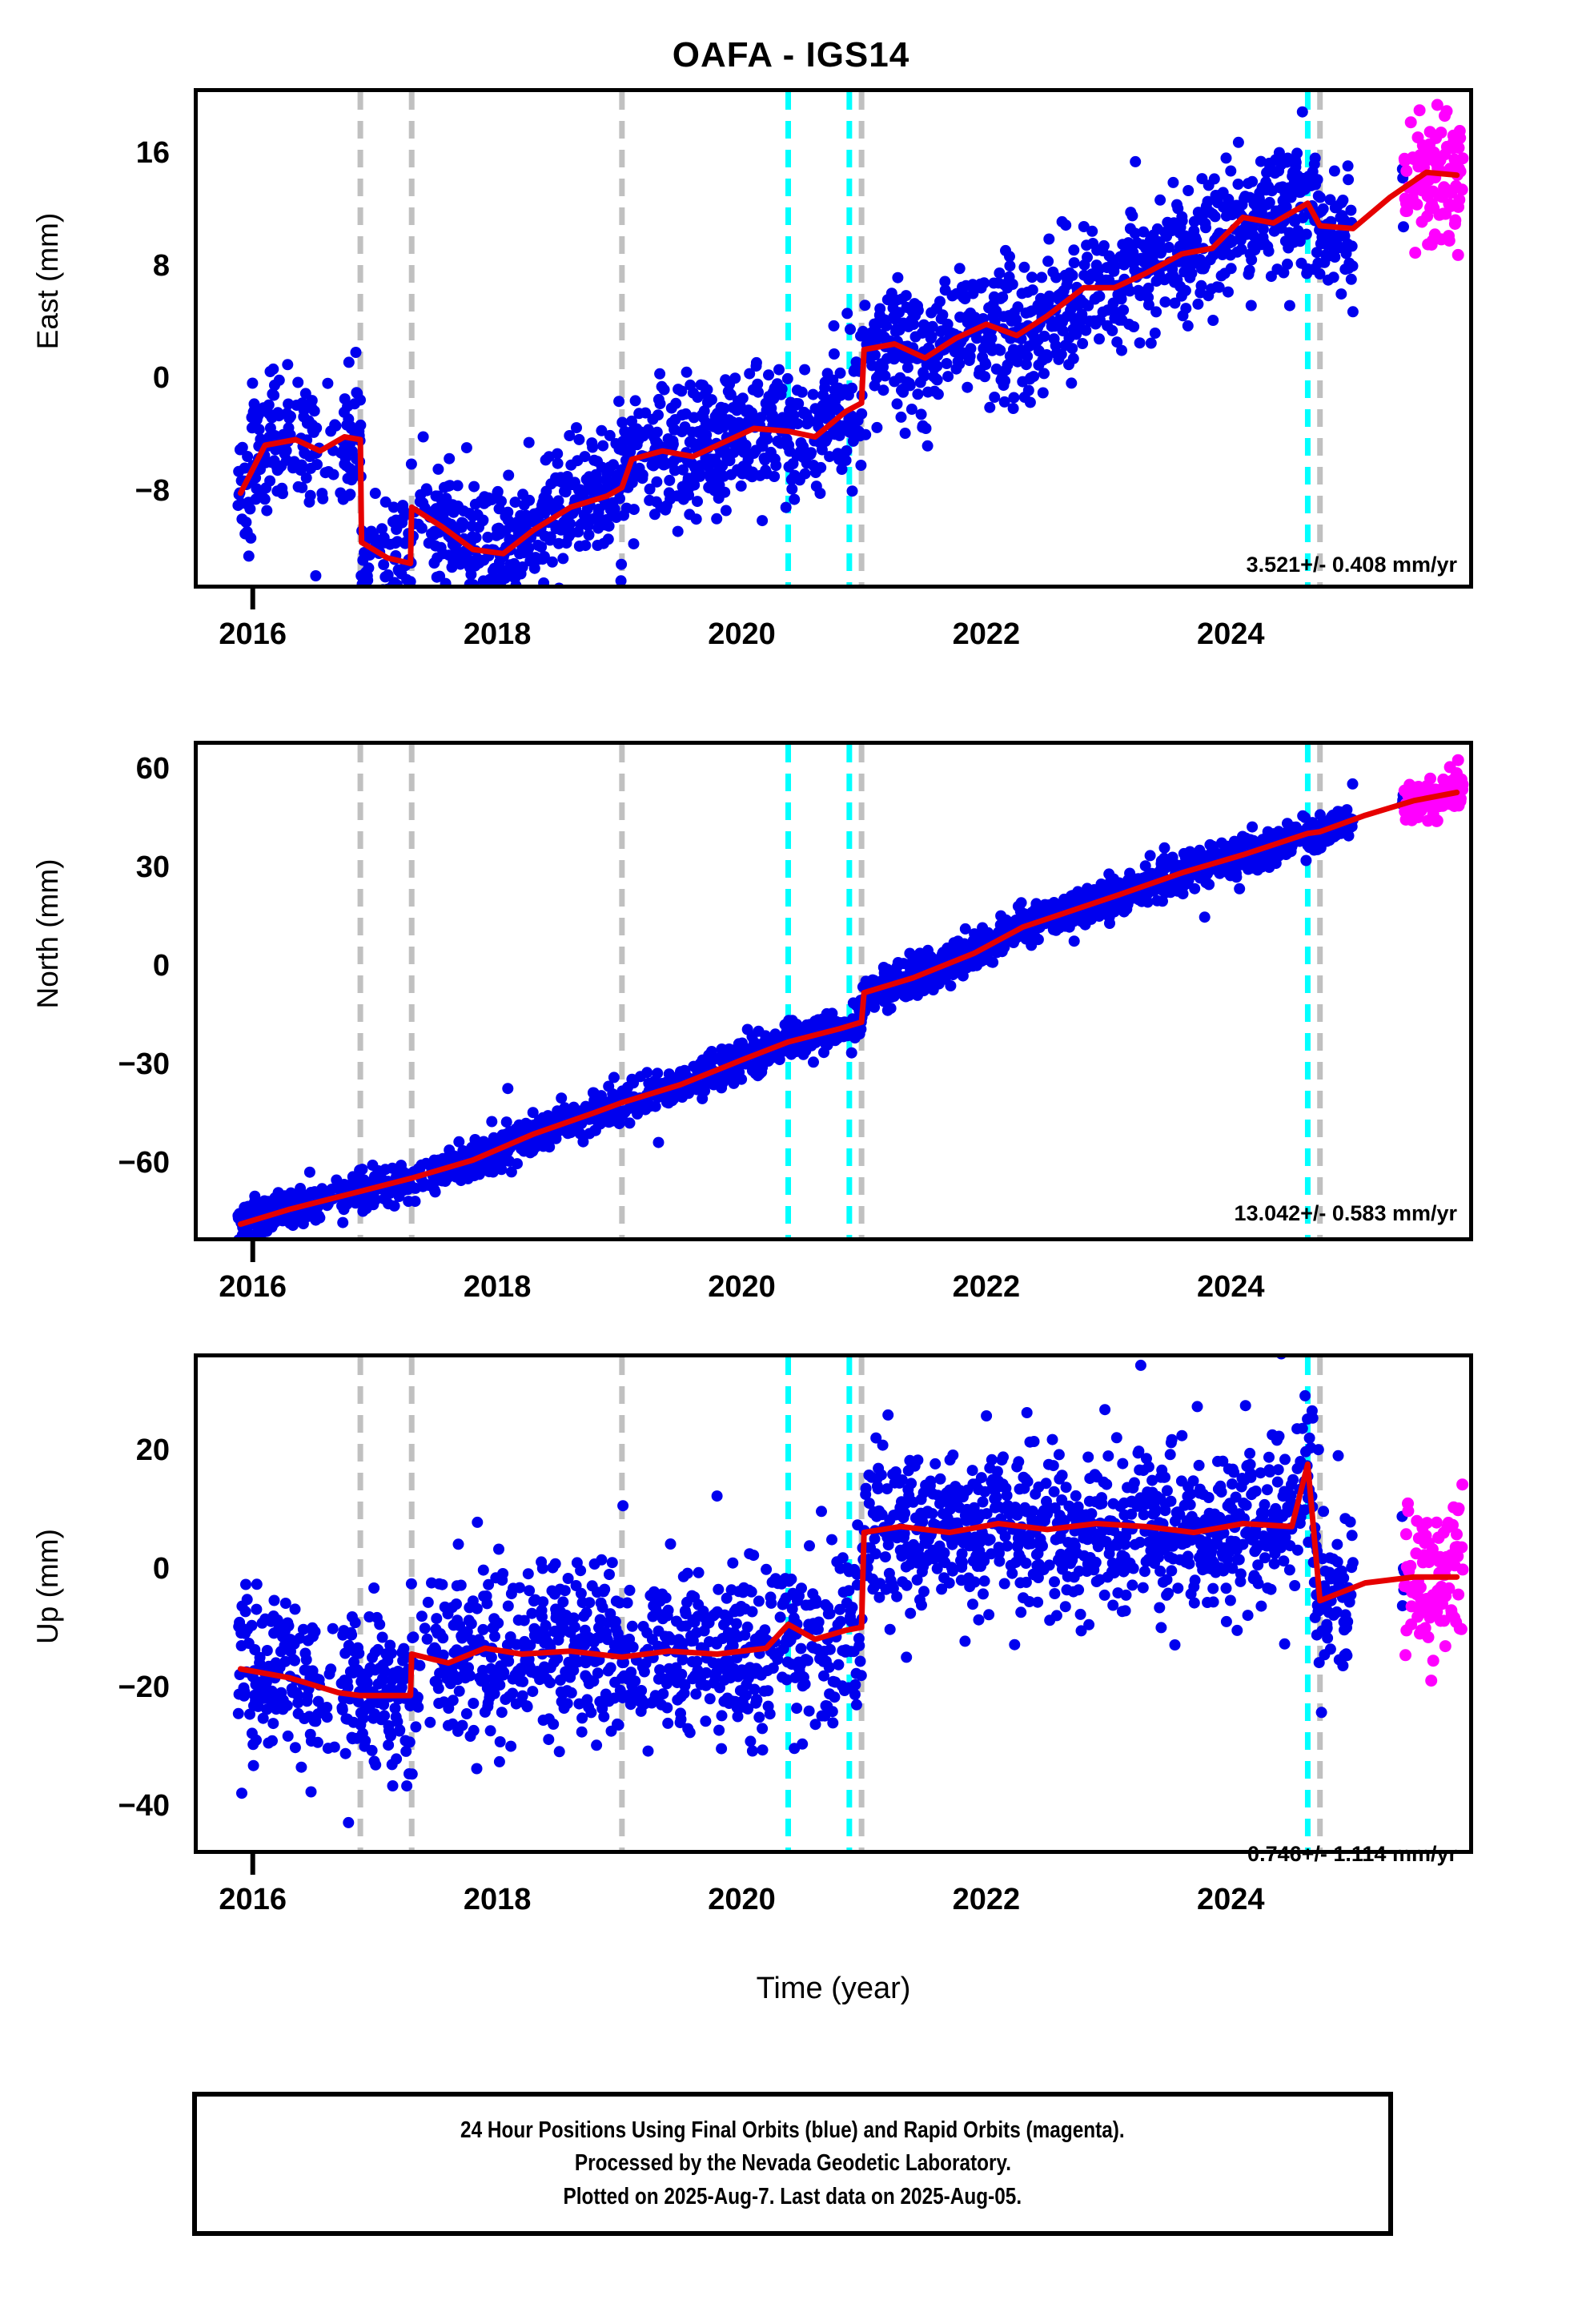  Describe the element at coordinates (498, 1899) in the screenshot. I see `x-tick-up-2018: 2018` at that location.